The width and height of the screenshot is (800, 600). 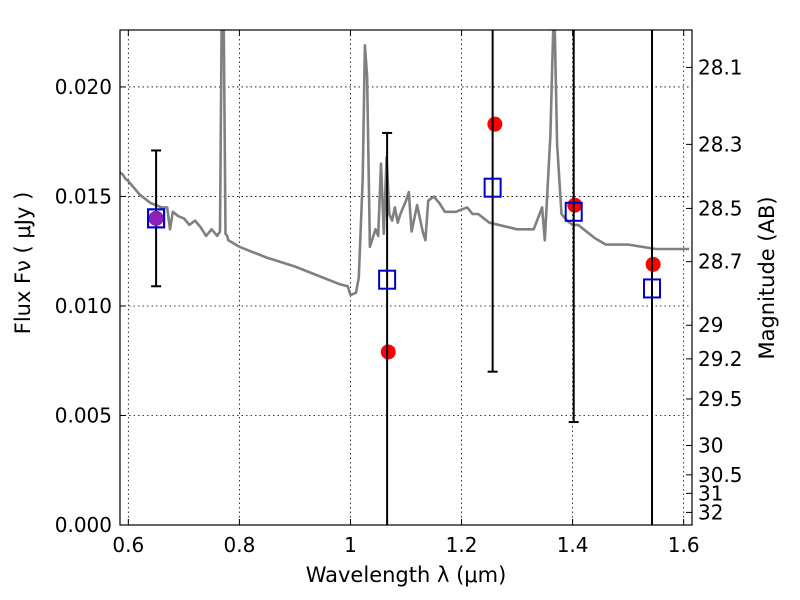 I want to click on x-tick-label: 0.8, so click(x=239, y=545).